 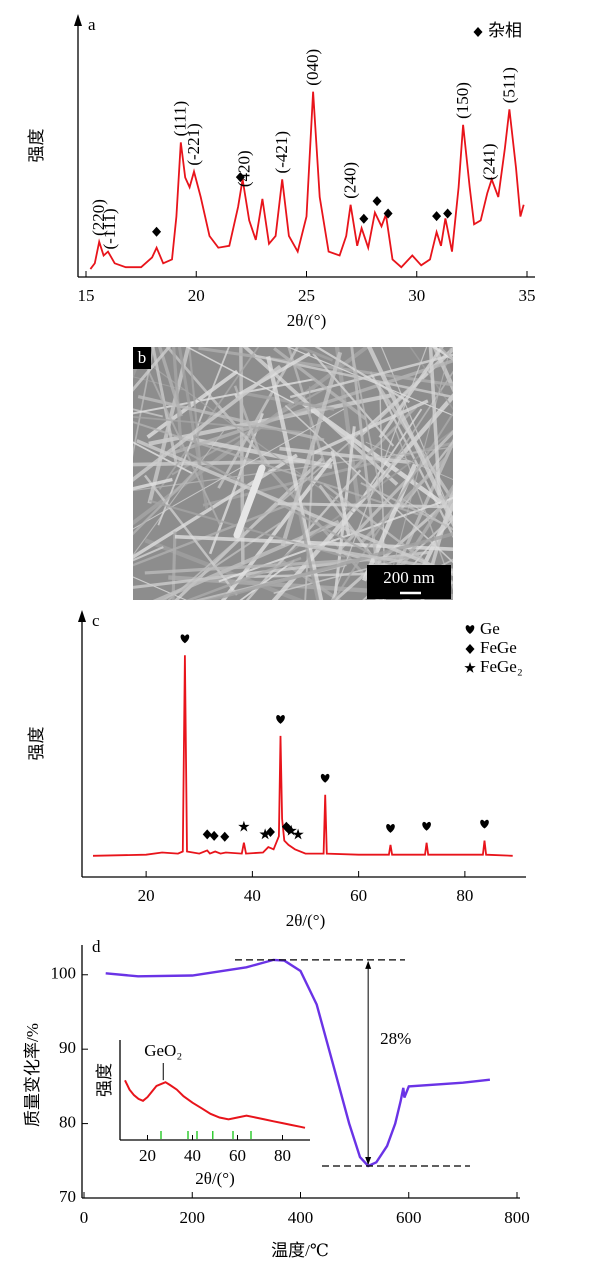 I want to click on x-tick-label: 80, so click(x=282, y=1155).